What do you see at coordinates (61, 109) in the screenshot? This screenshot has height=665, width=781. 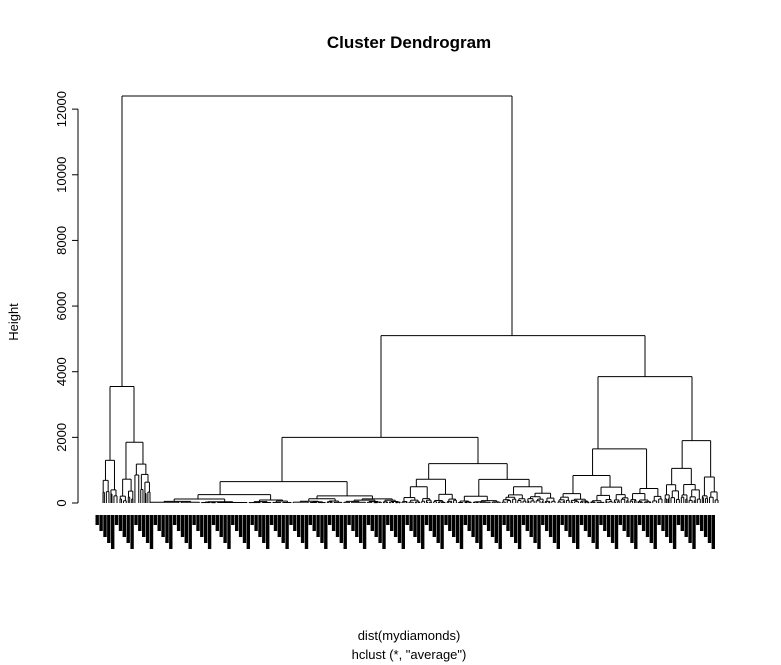 I see `y-tick-label: 12000` at bounding box center [61, 109].